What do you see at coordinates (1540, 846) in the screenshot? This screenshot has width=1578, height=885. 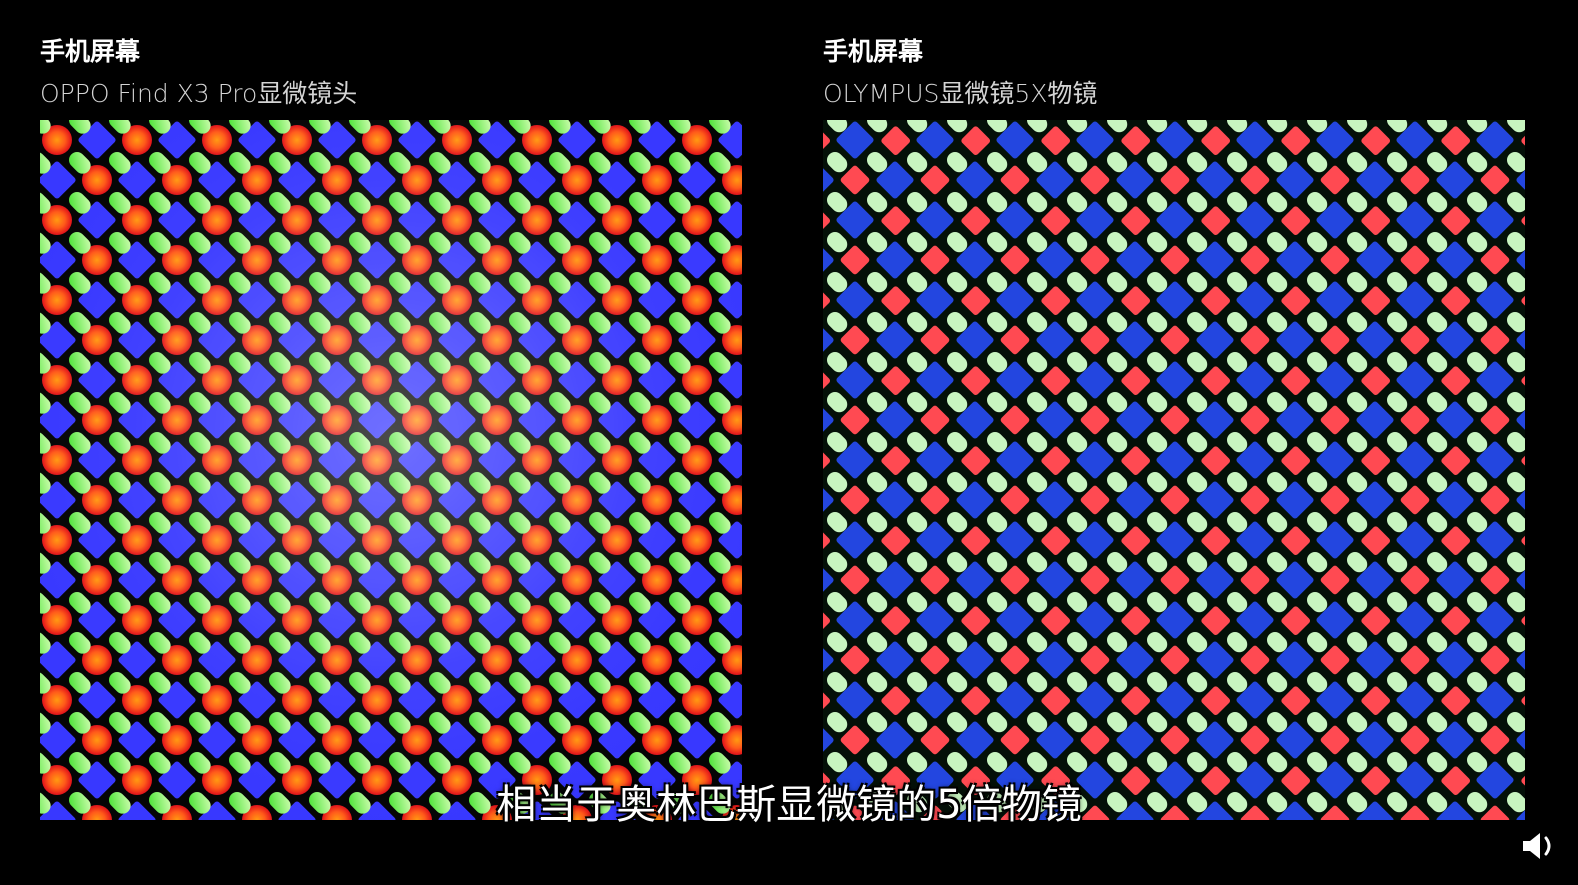 I see `volume-icon` at bounding box center [1540, 846].